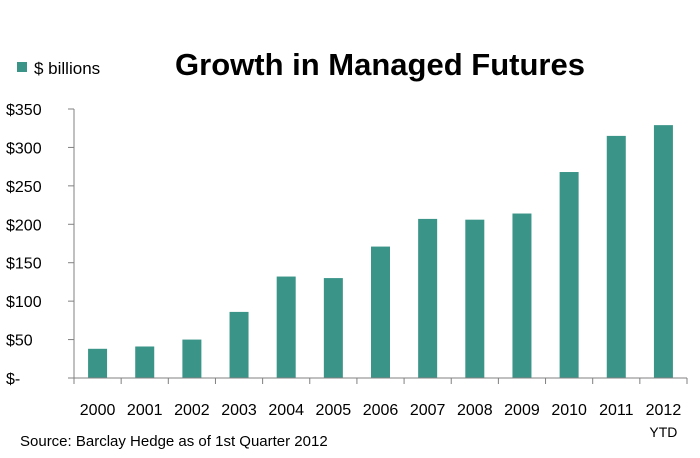 Image resolution: width=700 pixels, height=458 pixels. What do you see at coordinates (475, 298) in the screenshot?
I see `bar-2008` at bounding box center [475, 298].